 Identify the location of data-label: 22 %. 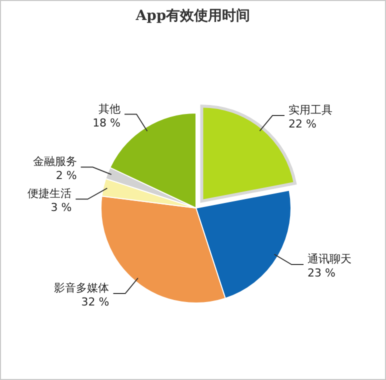
(302, 124).